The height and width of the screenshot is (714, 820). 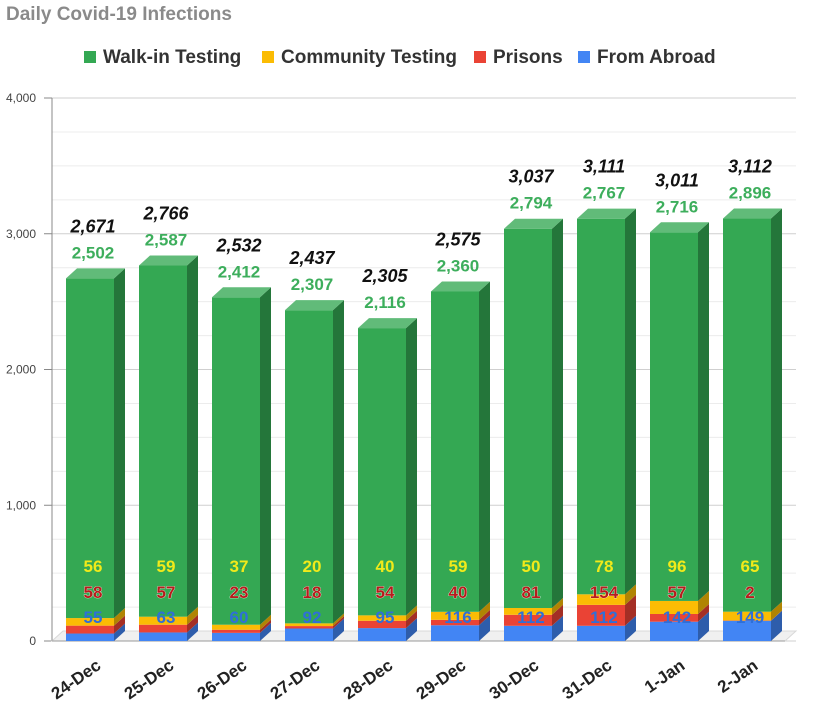 I want to click on label-walk-in-testing: 2,360, so click(x=458, y=265).